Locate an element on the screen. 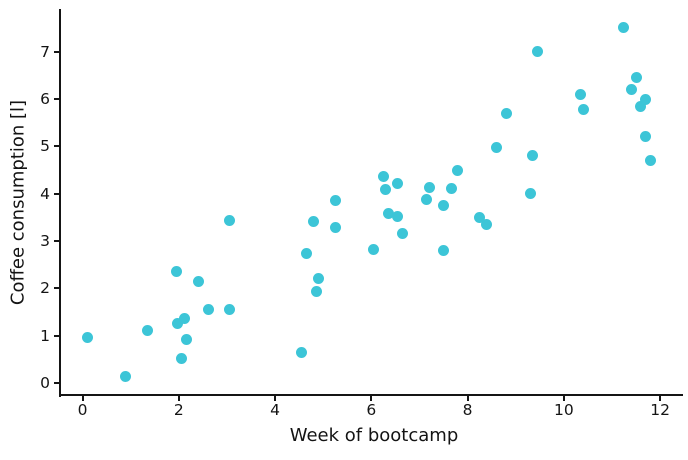 This screenshot has width=688, height=460. y-tick-label: 6 is located at coordinates (45, 99).